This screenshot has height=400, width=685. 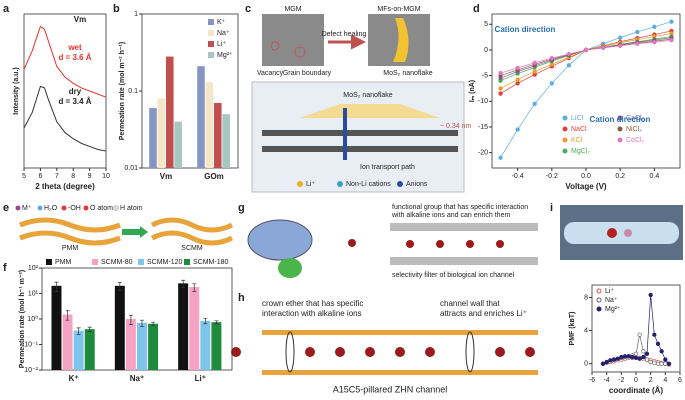 I want to click on legend: H₂O, so click(x=51, y=208).